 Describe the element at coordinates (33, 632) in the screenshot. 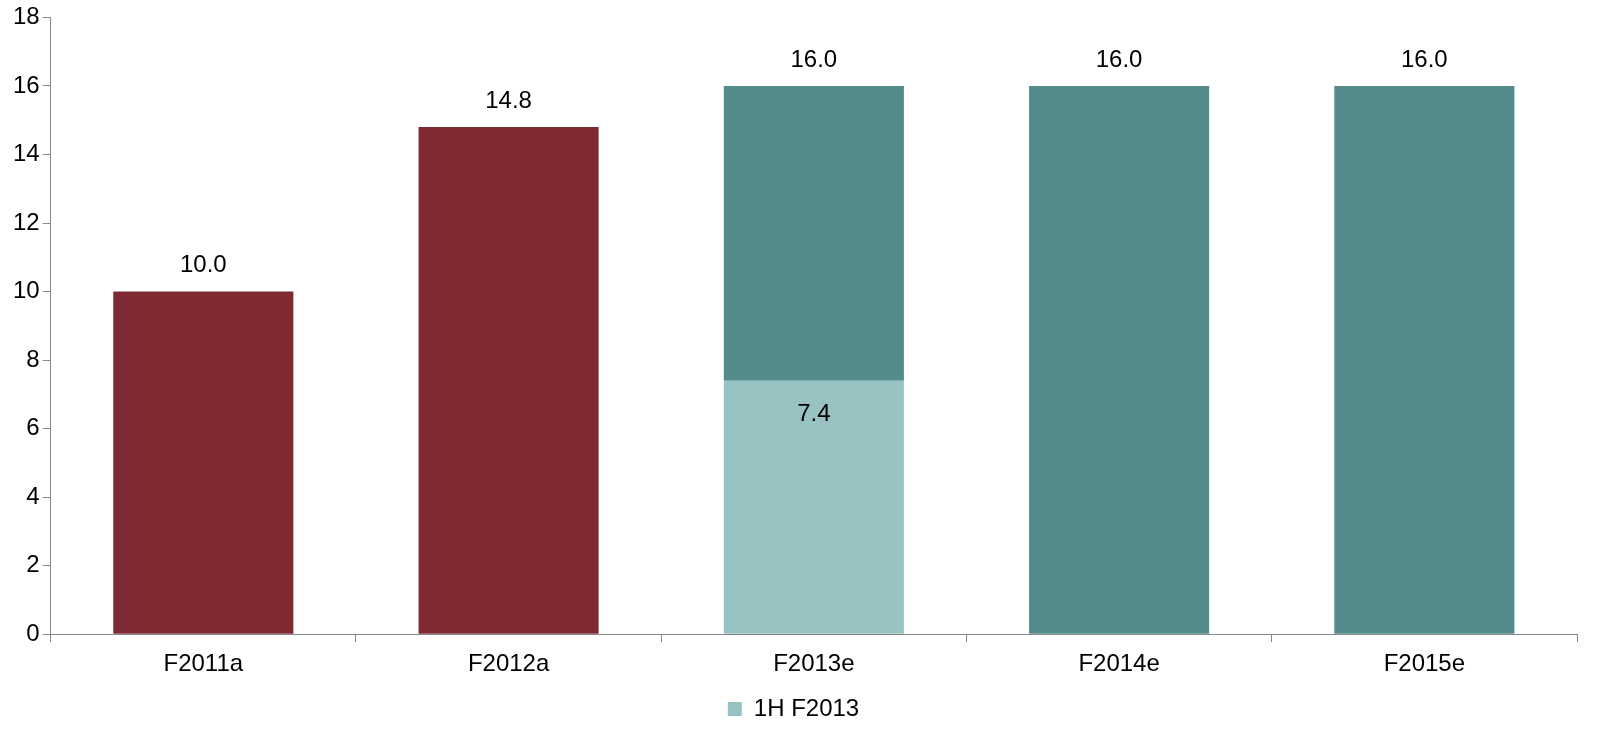

I see `y-tick-label: 0` at that location.